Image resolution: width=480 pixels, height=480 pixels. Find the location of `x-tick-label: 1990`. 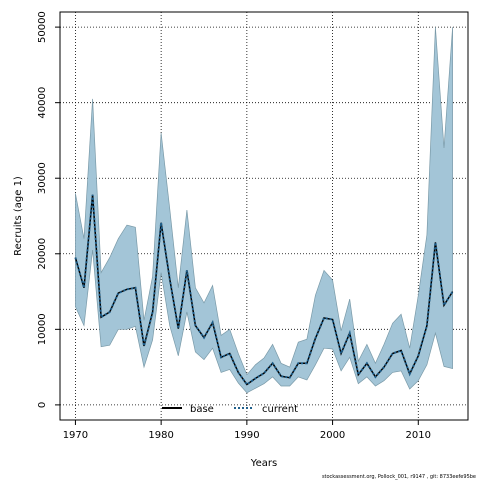

x-tick-label: 1990 is located at coordinates (246, 435).